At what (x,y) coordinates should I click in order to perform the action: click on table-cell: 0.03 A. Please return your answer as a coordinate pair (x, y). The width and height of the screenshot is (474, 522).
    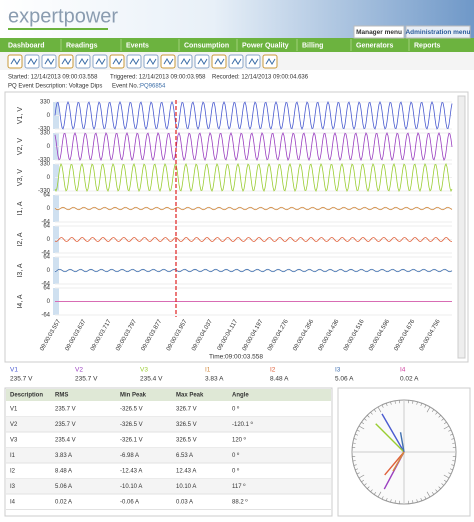
    Looking at the image, I should click on (184, 502).